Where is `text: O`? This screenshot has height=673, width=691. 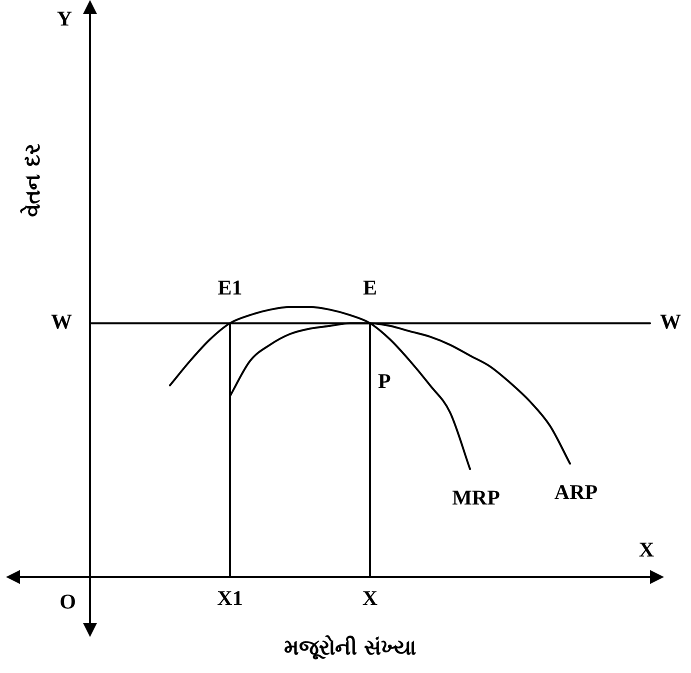 text: O is located at coordinates (68, 601).